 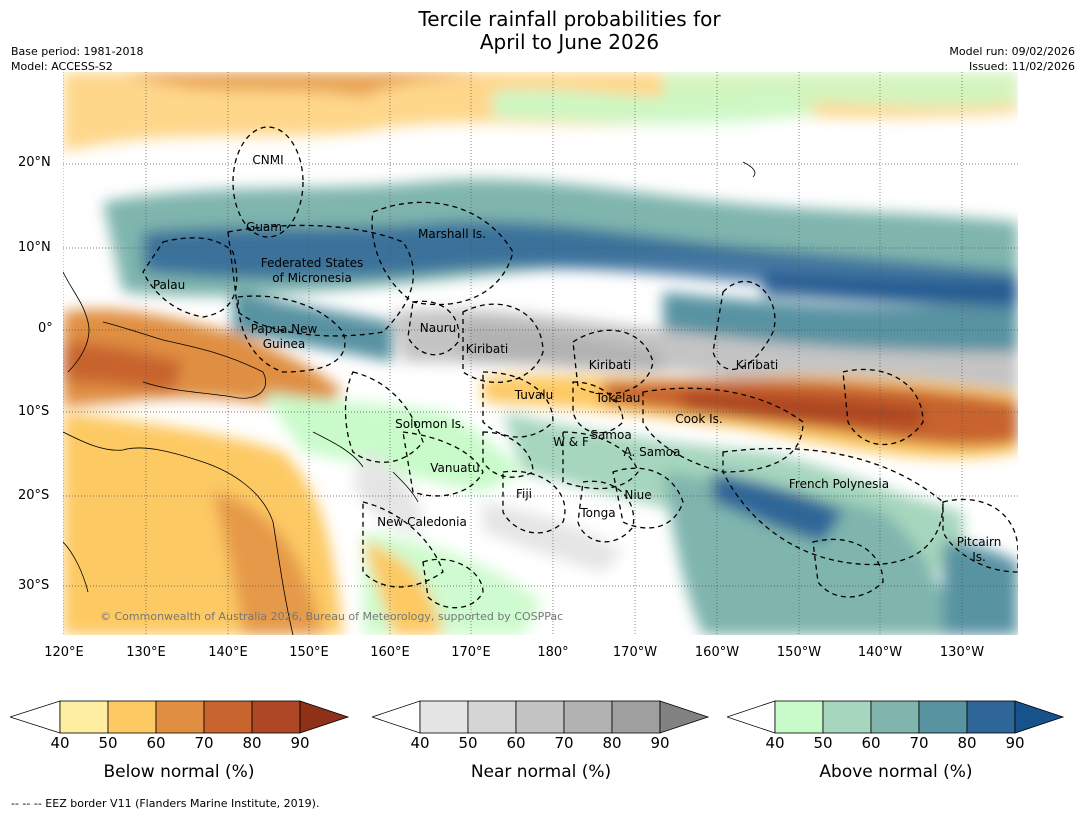 I want to click on title-line-2: April to June 2026, so click(x=569, y=42).